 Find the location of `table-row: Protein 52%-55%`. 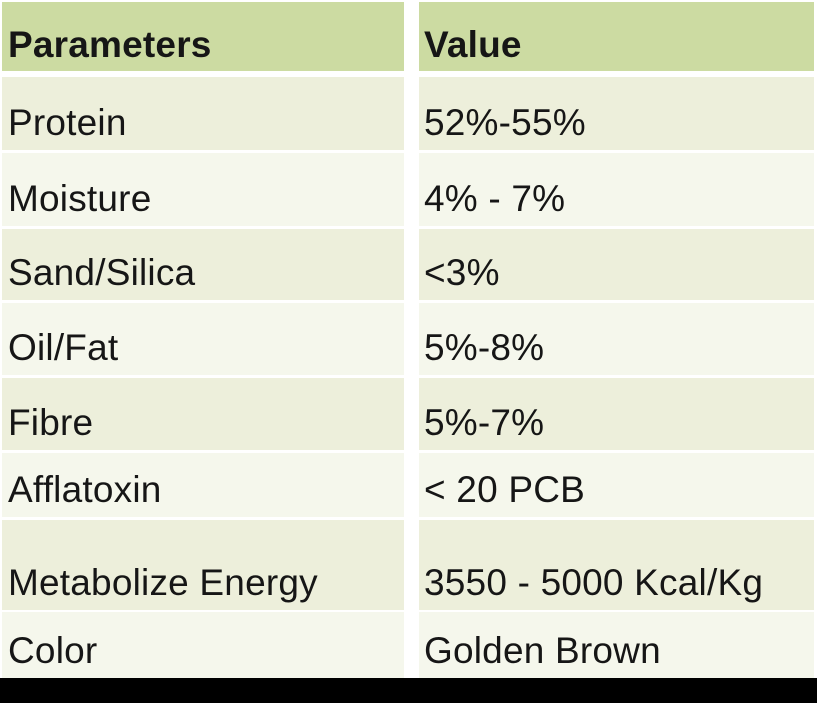

table-row: Protein 52%-55% is located at coordinates (408, 113).